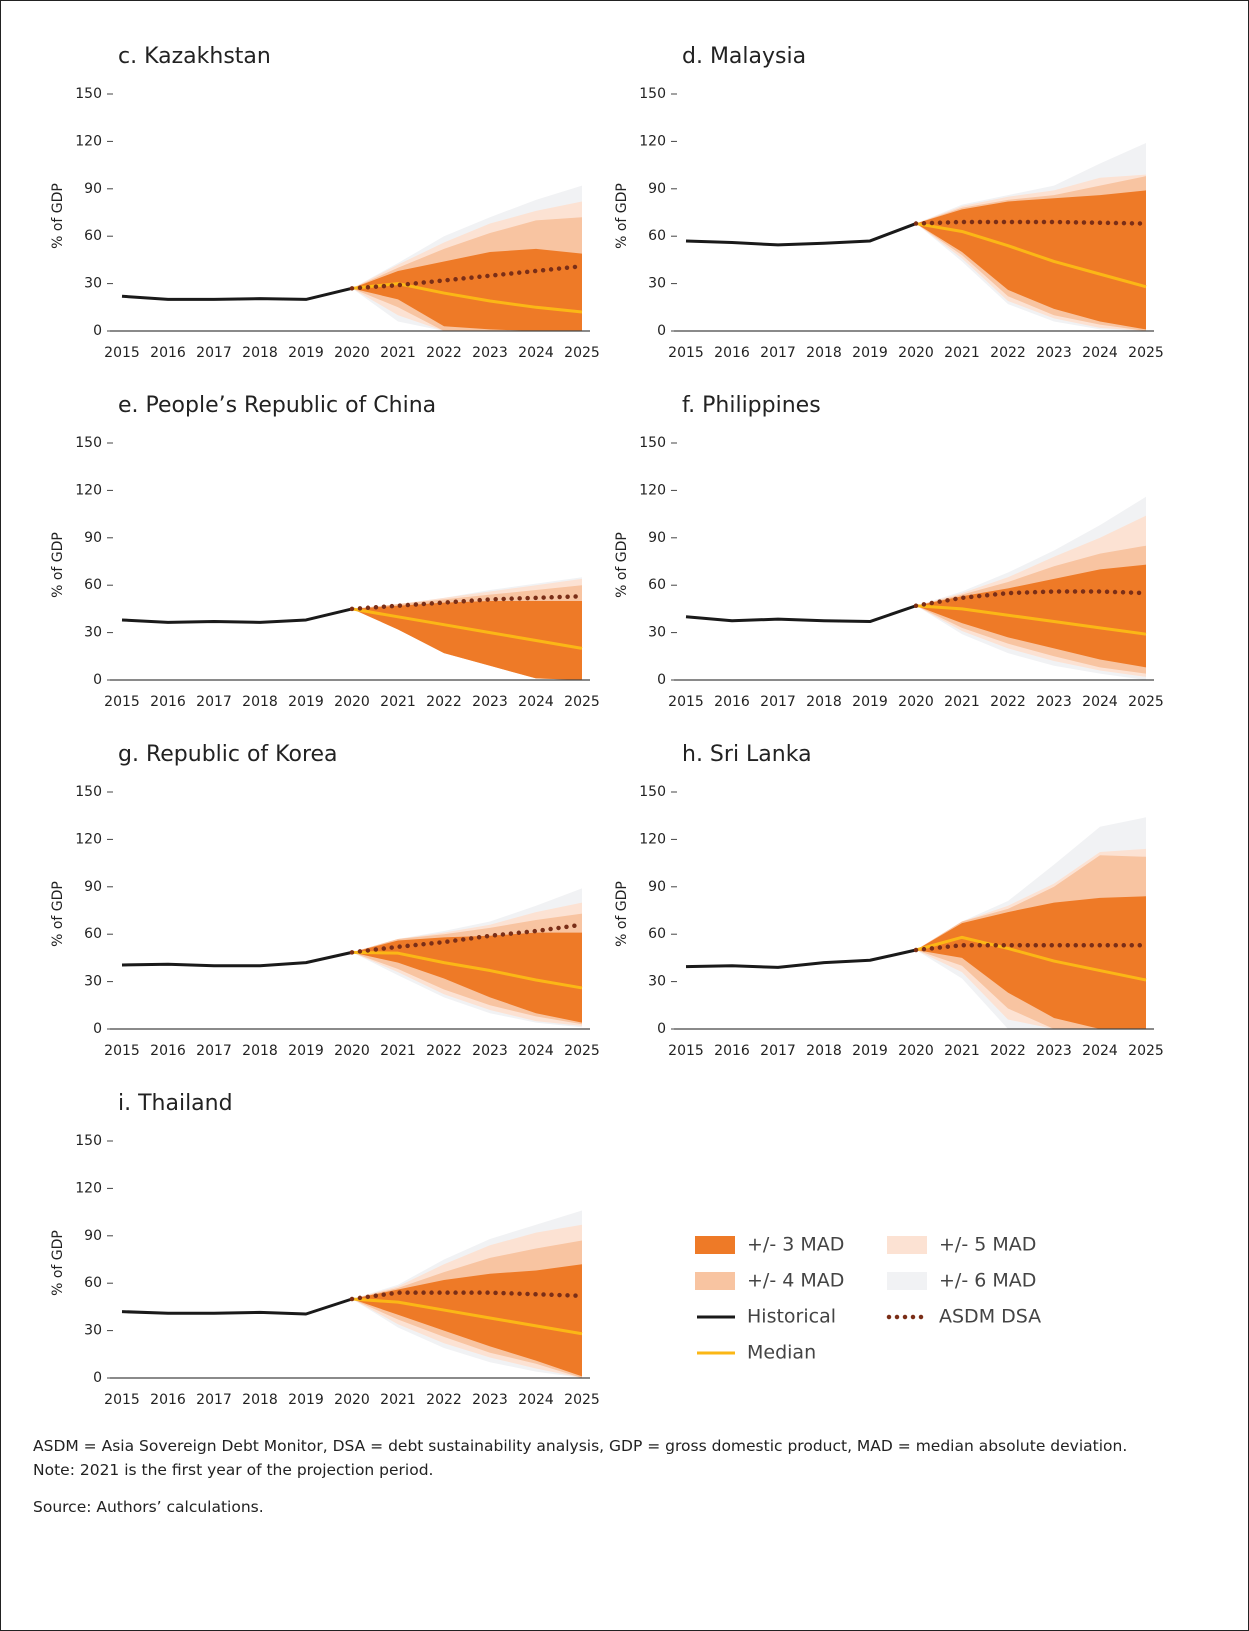 The width and height of the screenshot is (1249, 1631). What do you see at coordinates (781, 1353) in the screenshot?
I see `legend-label: Median` at bounding box center [781, 1353].